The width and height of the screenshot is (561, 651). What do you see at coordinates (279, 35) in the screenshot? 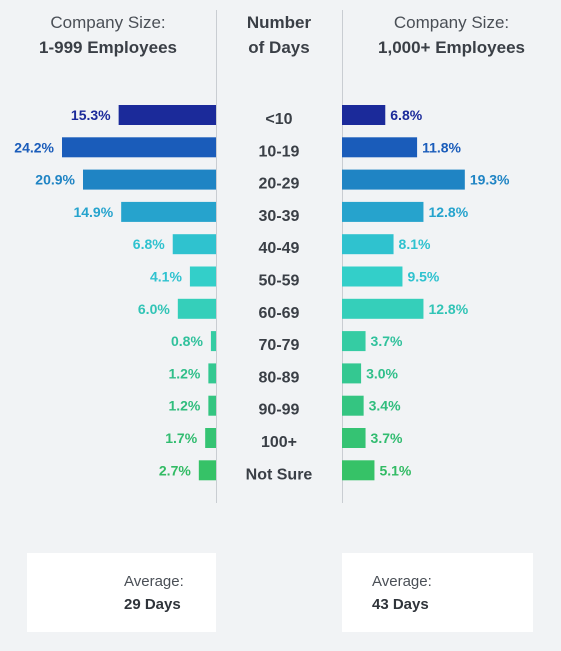
I see `middle-column-header: Number of Days` at bounding box center [279, 35].